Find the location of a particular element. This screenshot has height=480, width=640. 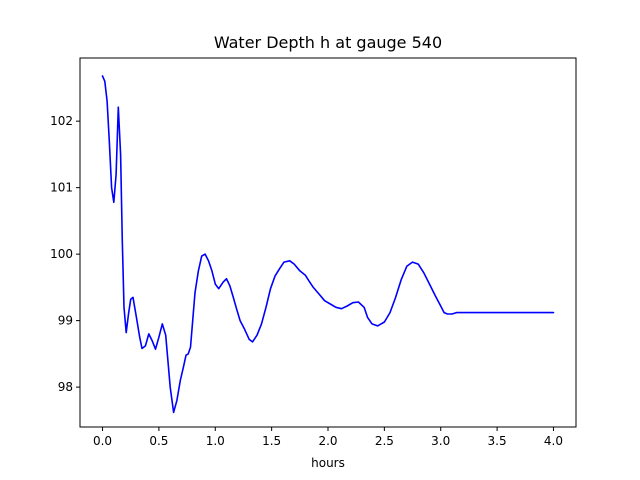

x-axis-label: hours is located at coordinates (328, 463).